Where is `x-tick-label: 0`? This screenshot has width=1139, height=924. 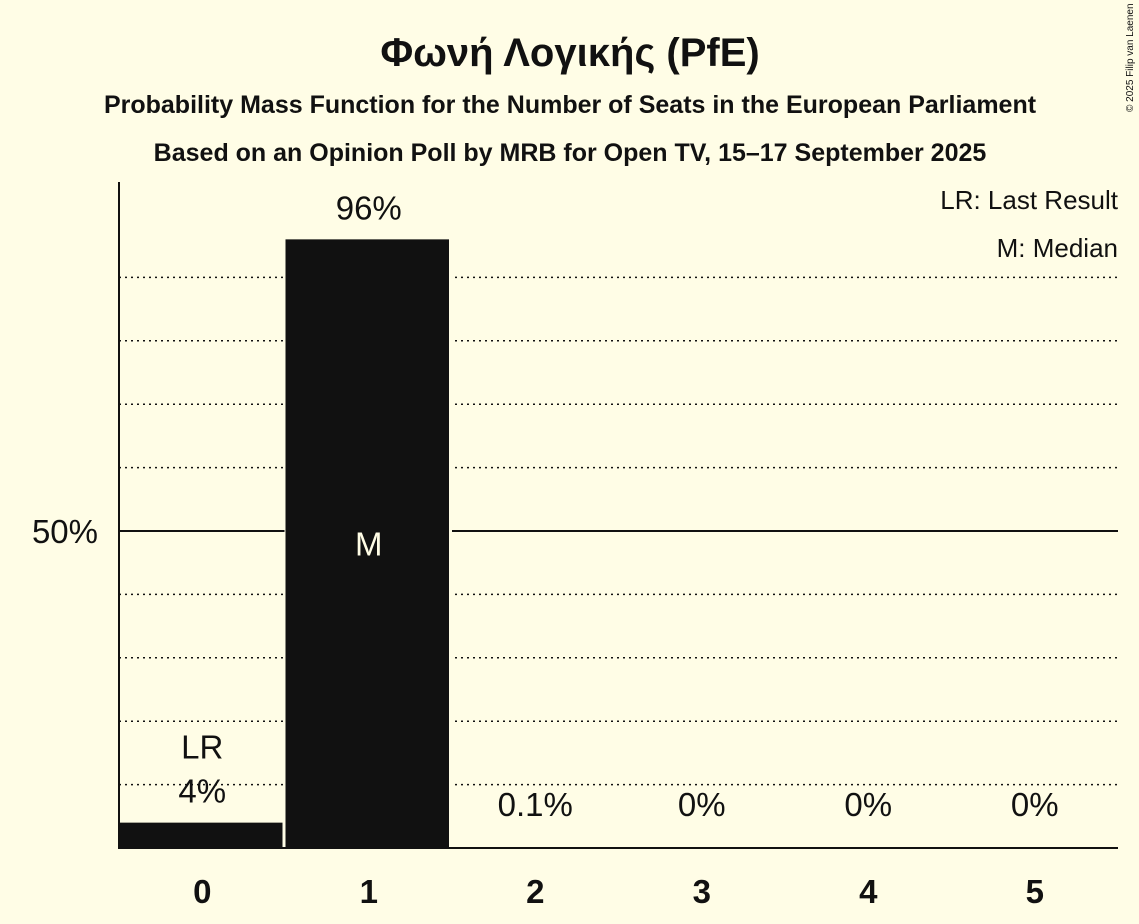
x-tick-label: 0 is located at coordinates (202, 891).